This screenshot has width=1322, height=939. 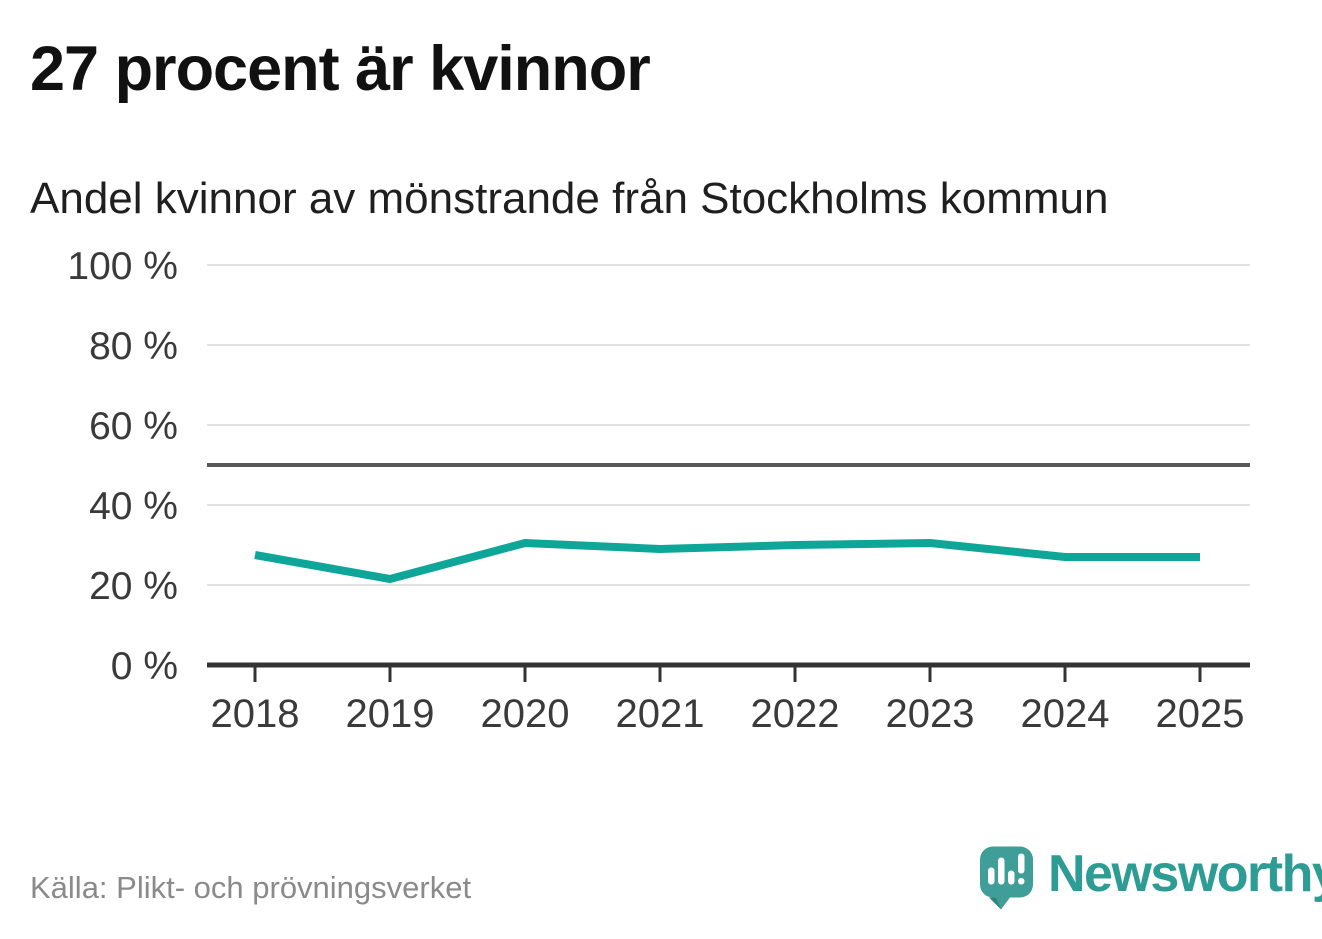 I want to click on x-tick-label: 2023, so click(x=930, y=714).